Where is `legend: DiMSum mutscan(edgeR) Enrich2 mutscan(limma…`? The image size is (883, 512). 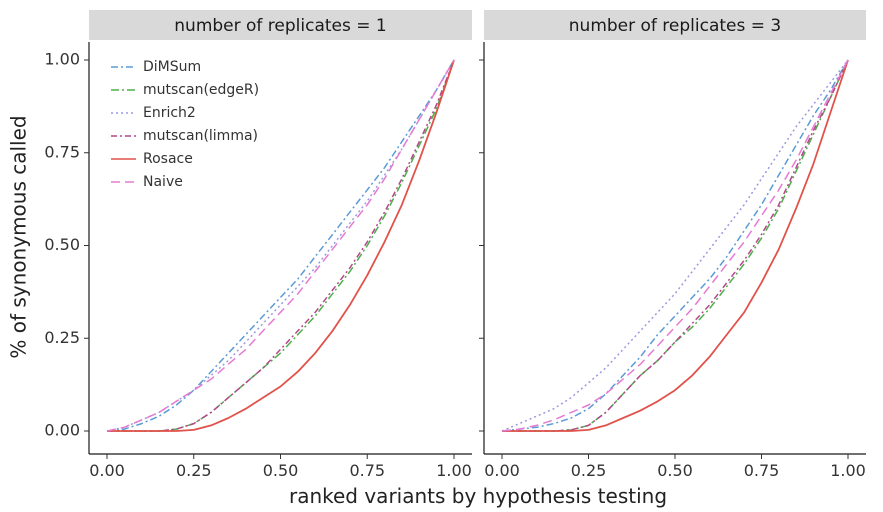
legend: DiMSum mutscan(edgeR) Enrich2 mutscan(limma… is located at coordinates (185, 124).